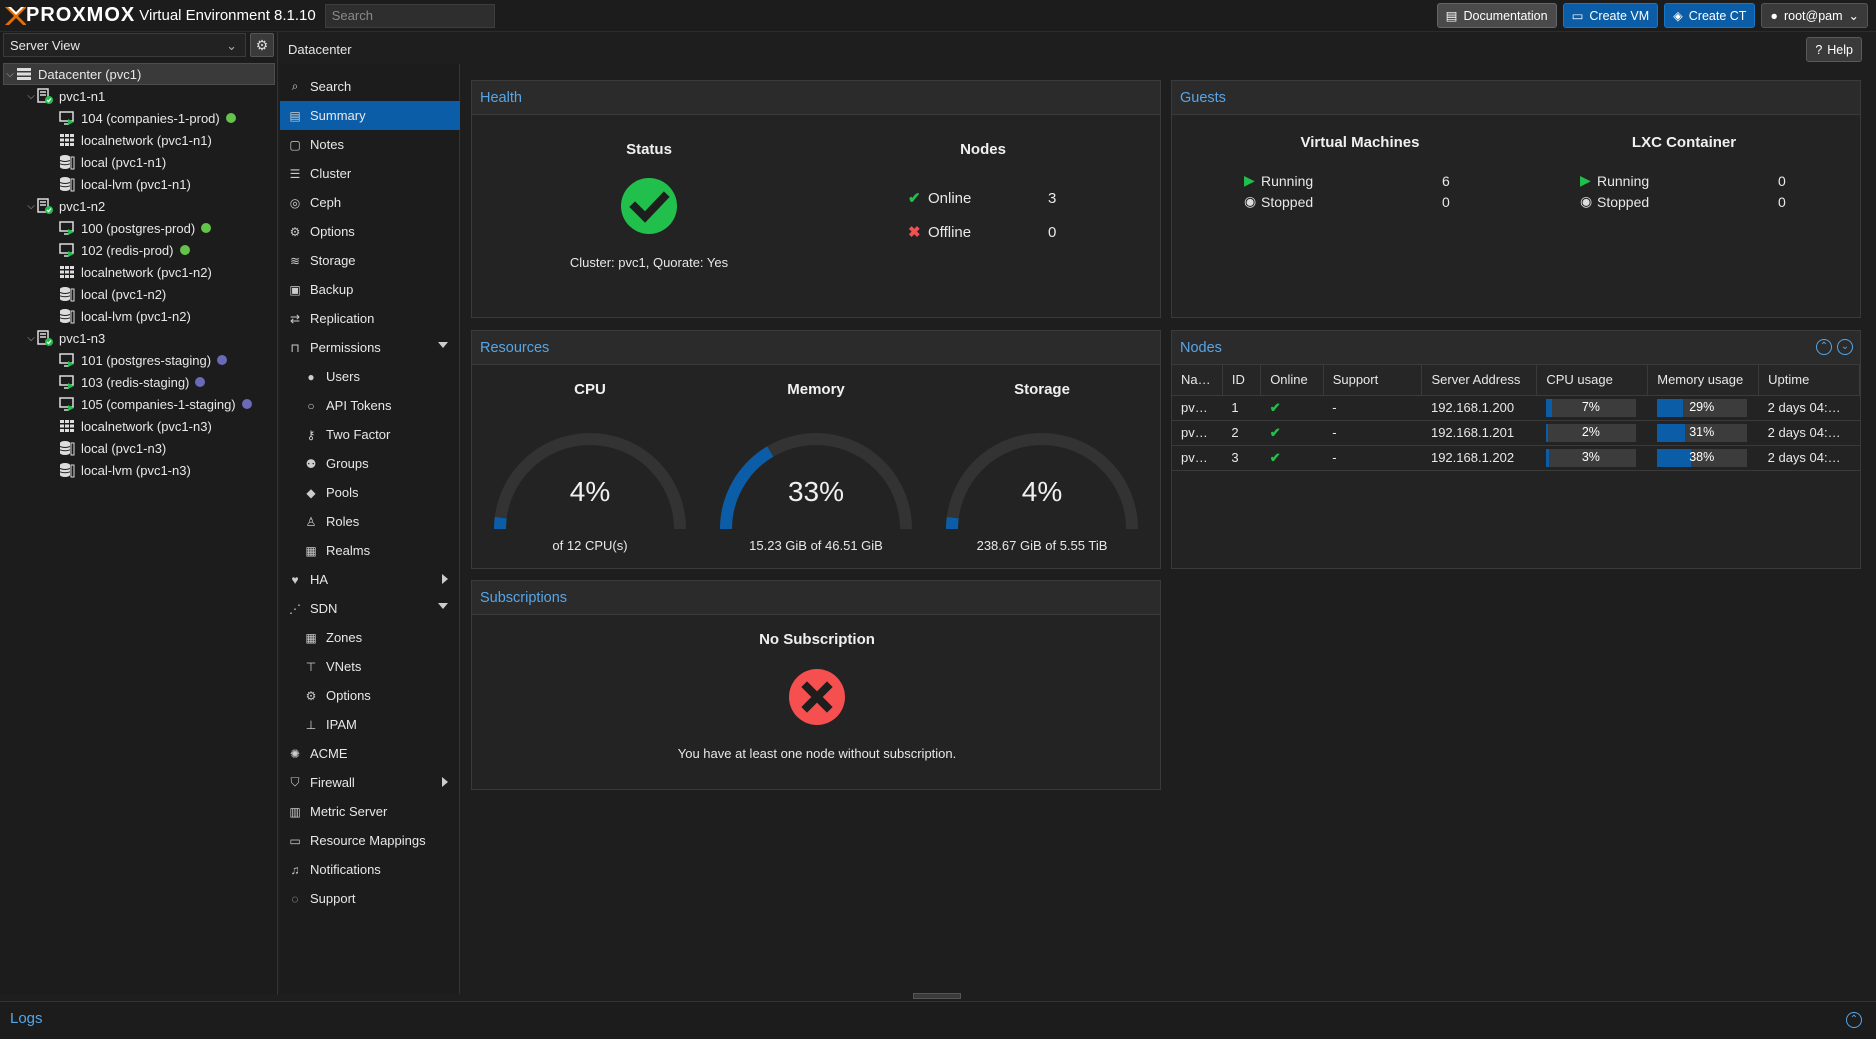 Image resolution: width=1876 pixels, height=1039 pixels. I want to click on nav-item-ha: ♥ HA, so click(370, 579).